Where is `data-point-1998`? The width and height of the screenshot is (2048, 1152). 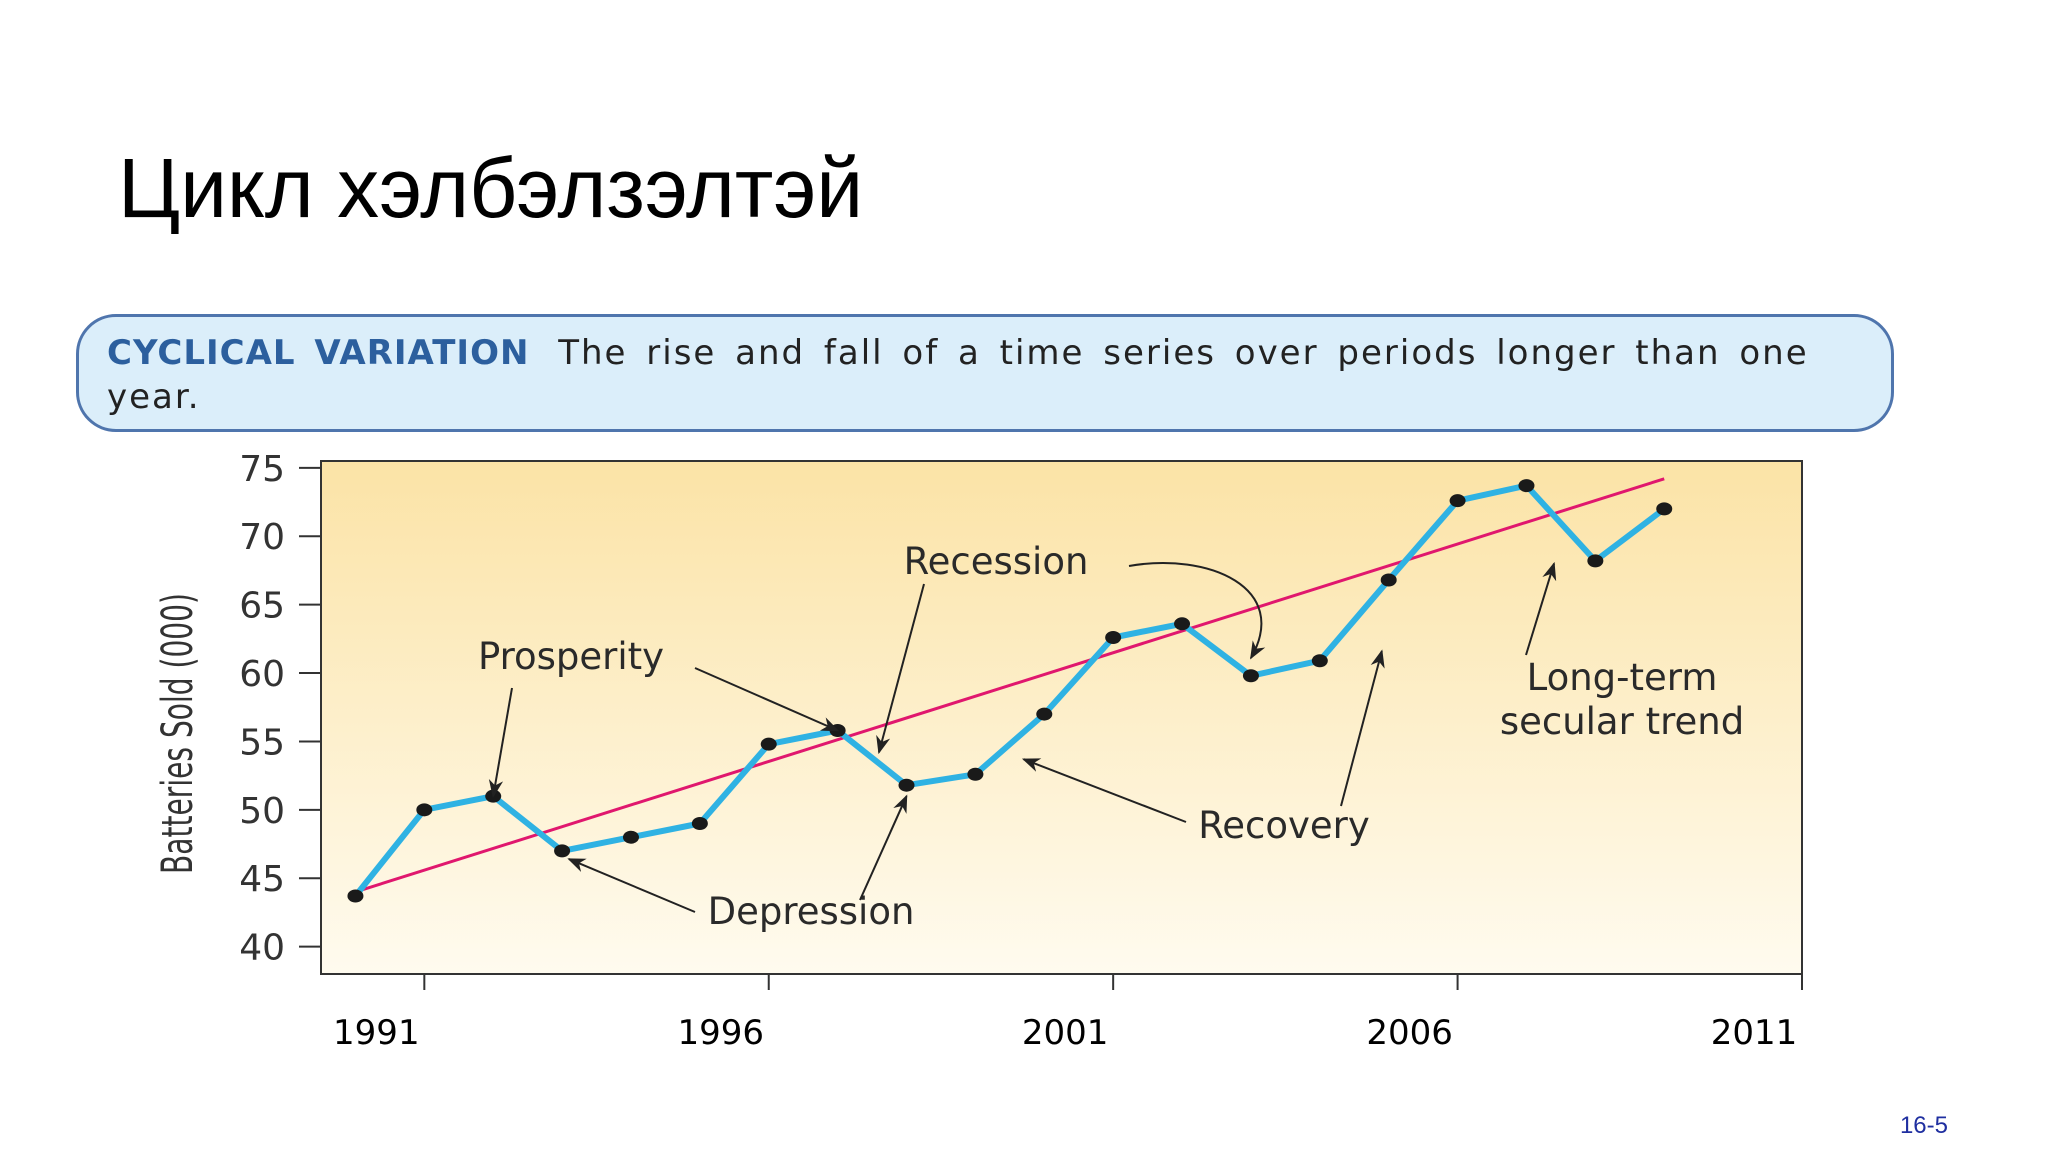 data-point-1998 is located at coordinates (906, 785).